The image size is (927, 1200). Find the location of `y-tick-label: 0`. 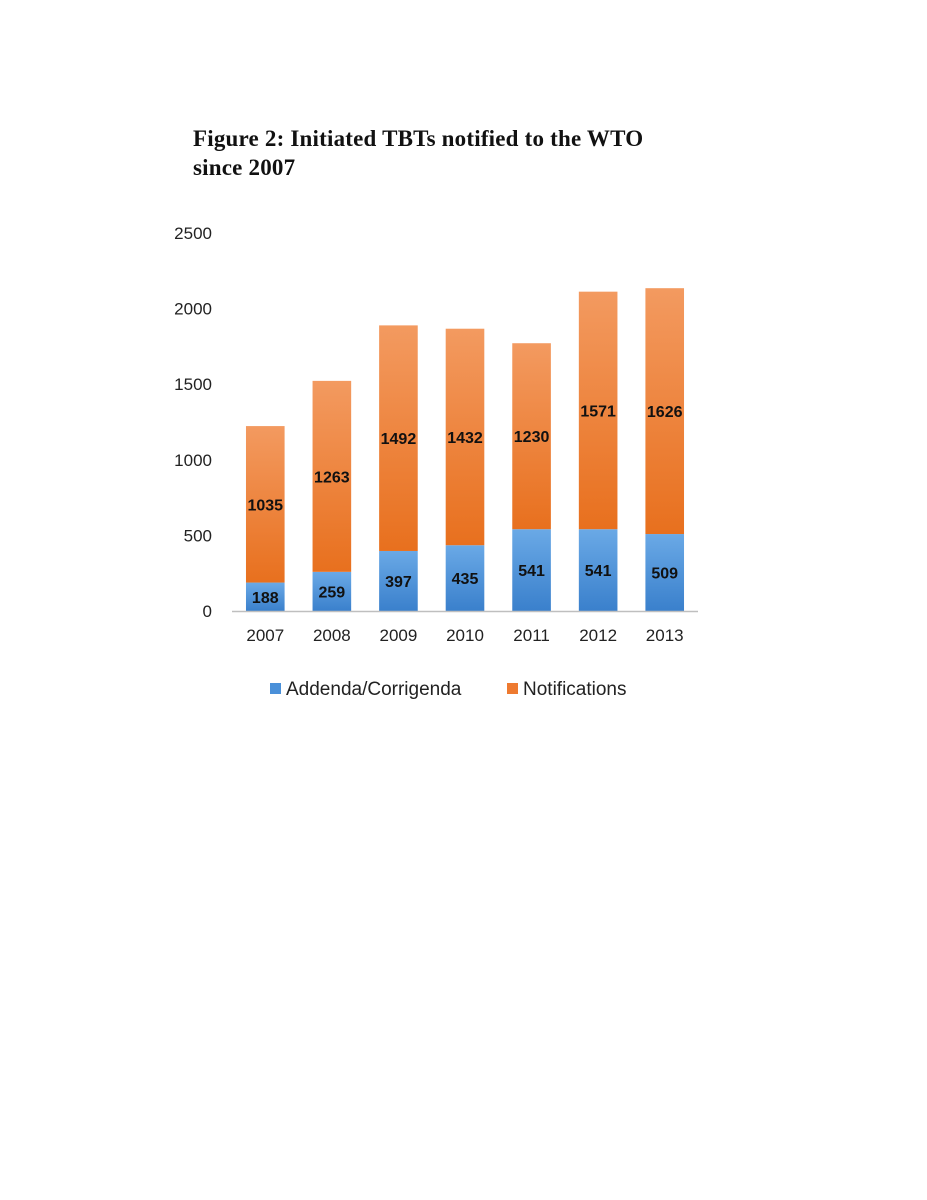

y-tick-label: 0 is located at coordinates (207, 611).